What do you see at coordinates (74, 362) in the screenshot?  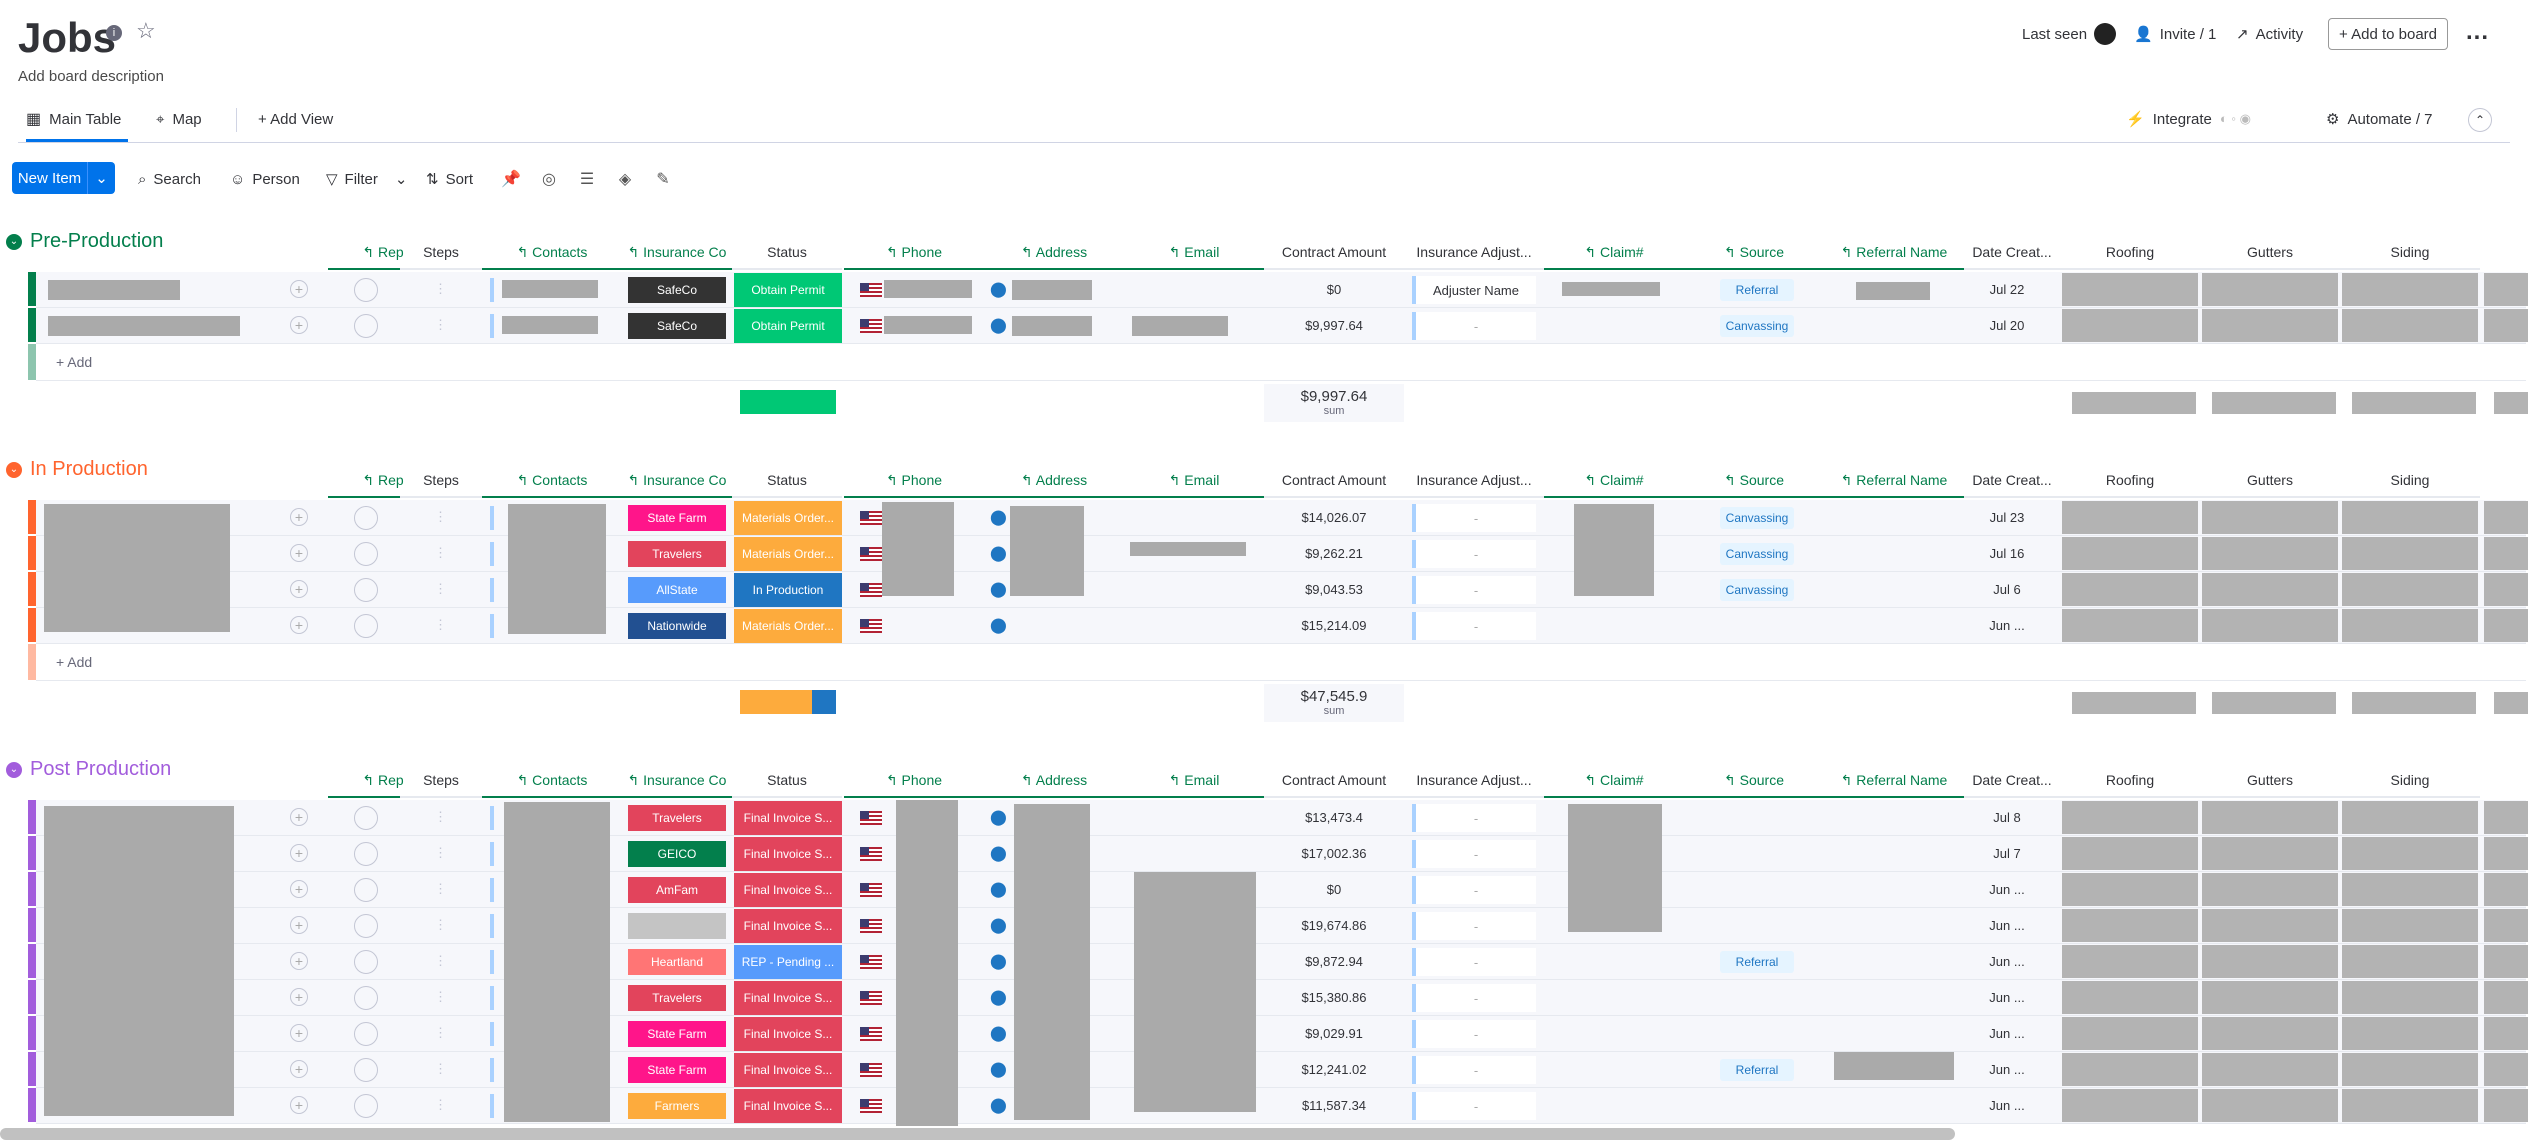 I see `add-item-row: + Add` at bounding box center [74, 362].